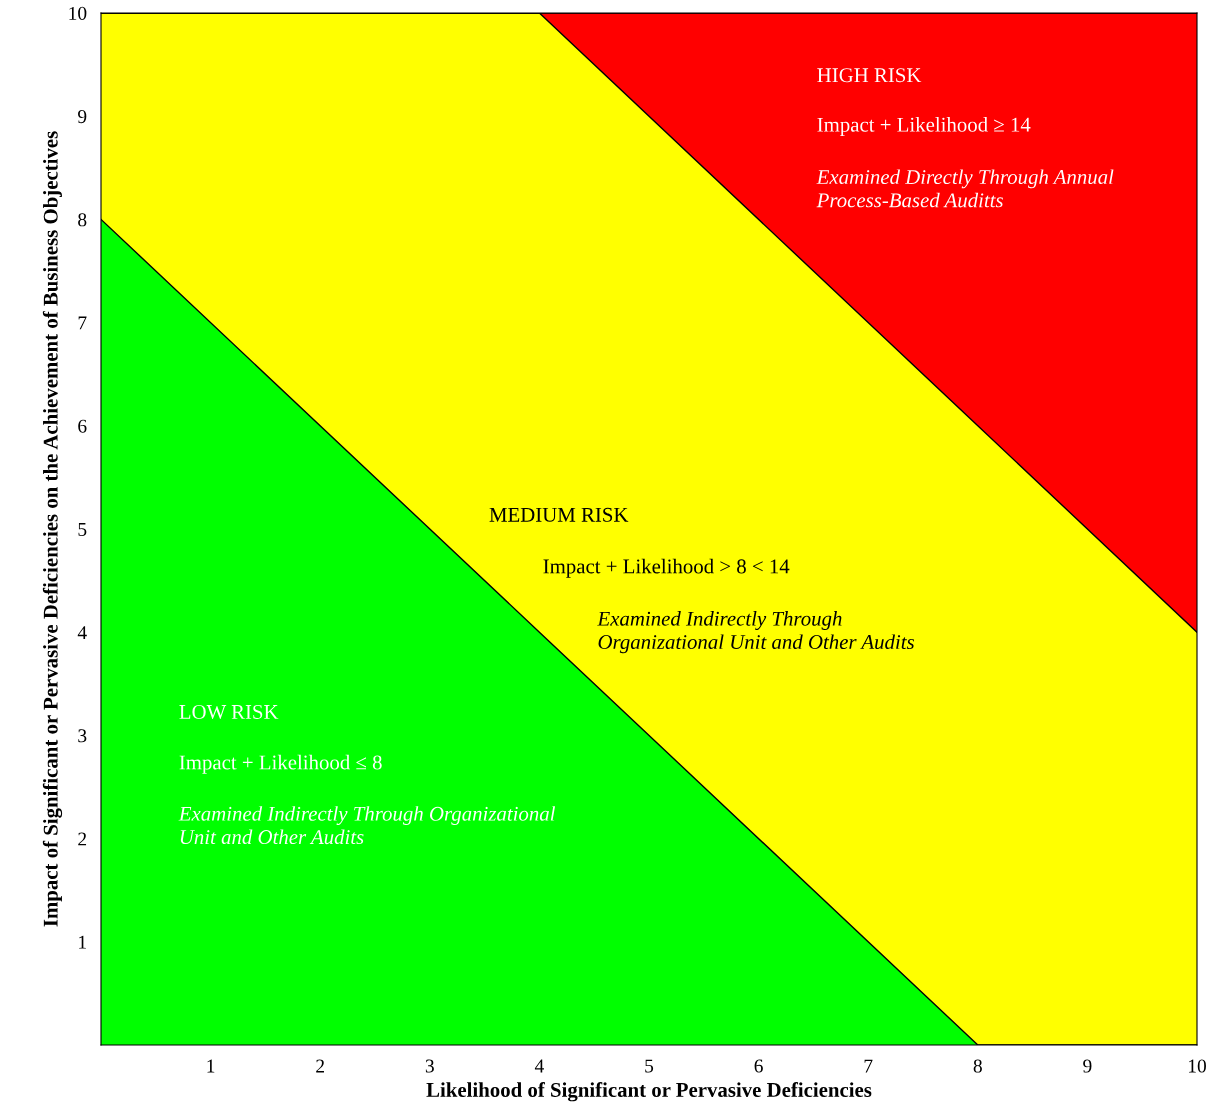 The image size is (1209, 1112). What do you see at coordinates (211, 1066) in the screenshot?
I see `x-tick-label: 1` at bounding box center [211, 1066].